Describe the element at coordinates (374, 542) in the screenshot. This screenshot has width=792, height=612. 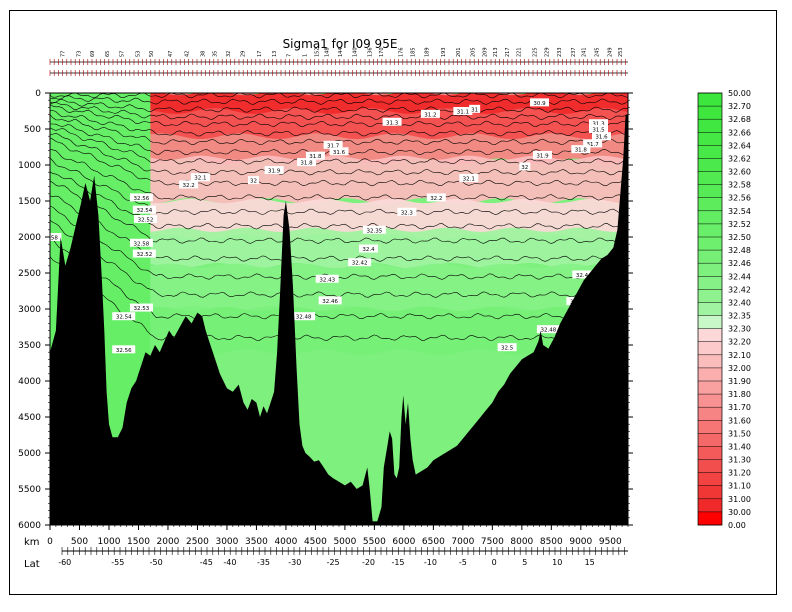
I see `x-tick-label: 5500` at that location.